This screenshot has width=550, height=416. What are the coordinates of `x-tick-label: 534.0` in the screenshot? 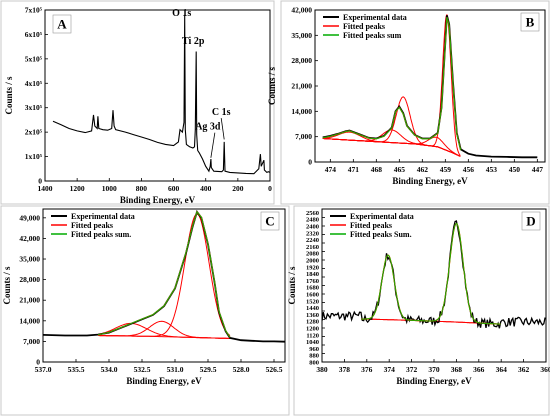 It's located at (109, 369).